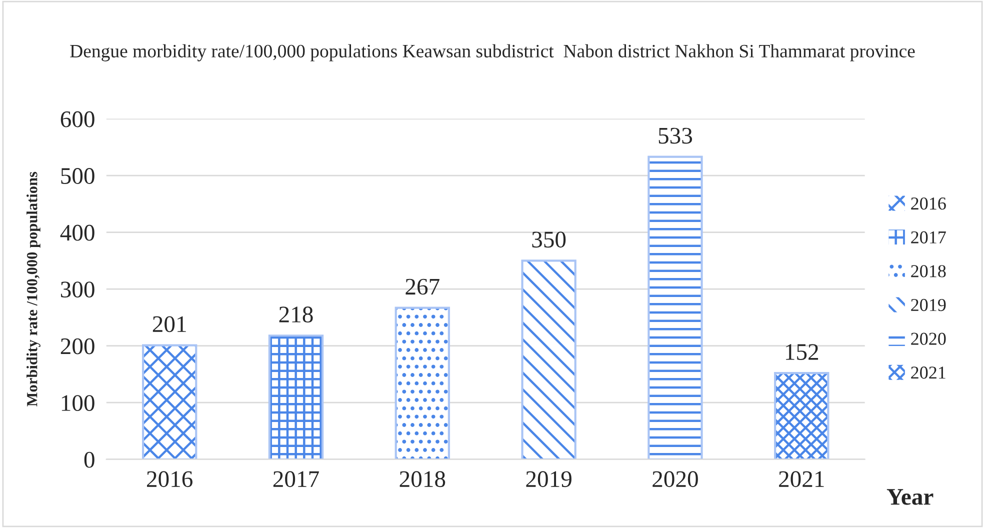 This screenshot has width=985, height=528. Describe the element at coordinates (675, 136) in the screenshot. I see `data-label: 533` at that location.